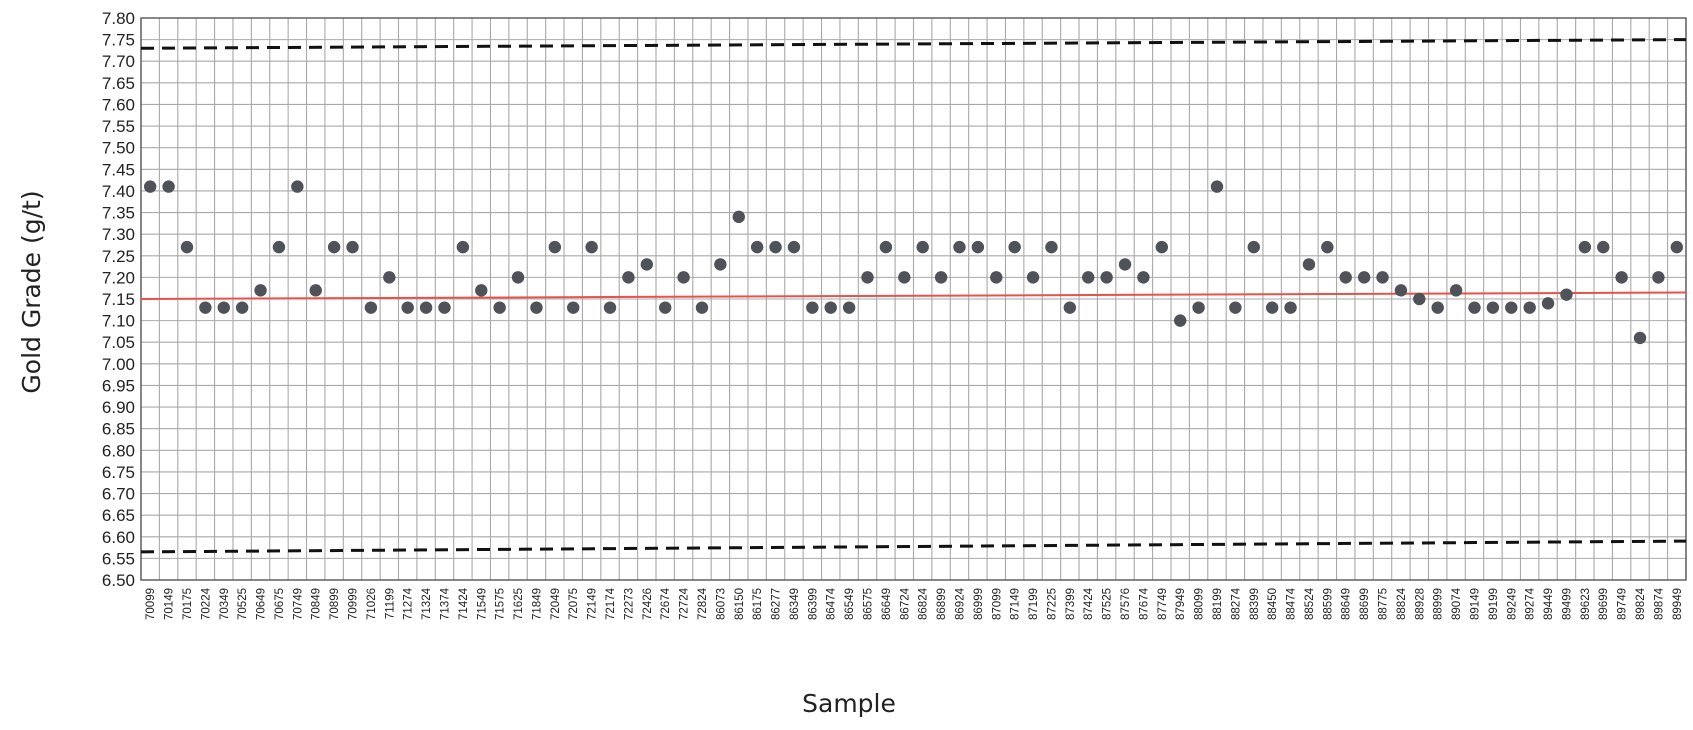  What do you see at coordinates (648, 604) in the screenshot?
I see `x-tick-label: 72426` at bounding box center [648, 604].